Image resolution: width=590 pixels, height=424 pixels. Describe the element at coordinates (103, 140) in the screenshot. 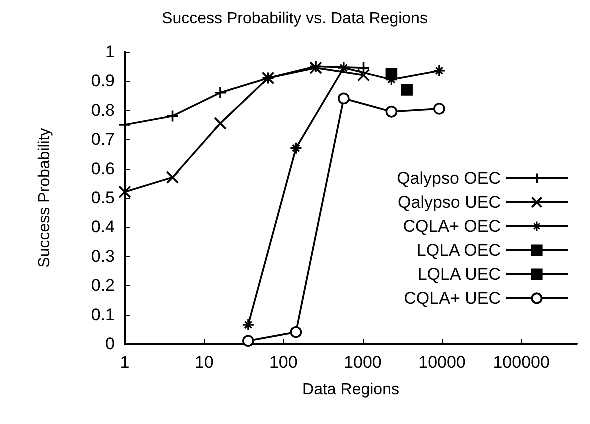

I see `y-tick-label: 0.7` at that location.